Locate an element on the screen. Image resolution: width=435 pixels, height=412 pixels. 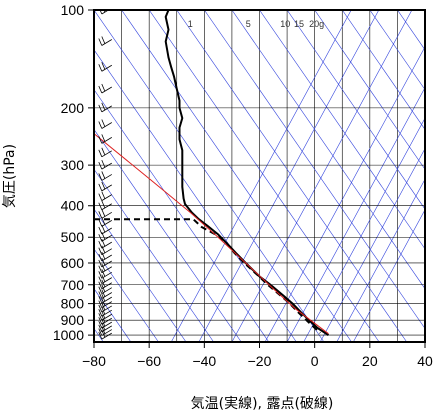
y-tick-label: 1000 is located at coordinates (68, 335).